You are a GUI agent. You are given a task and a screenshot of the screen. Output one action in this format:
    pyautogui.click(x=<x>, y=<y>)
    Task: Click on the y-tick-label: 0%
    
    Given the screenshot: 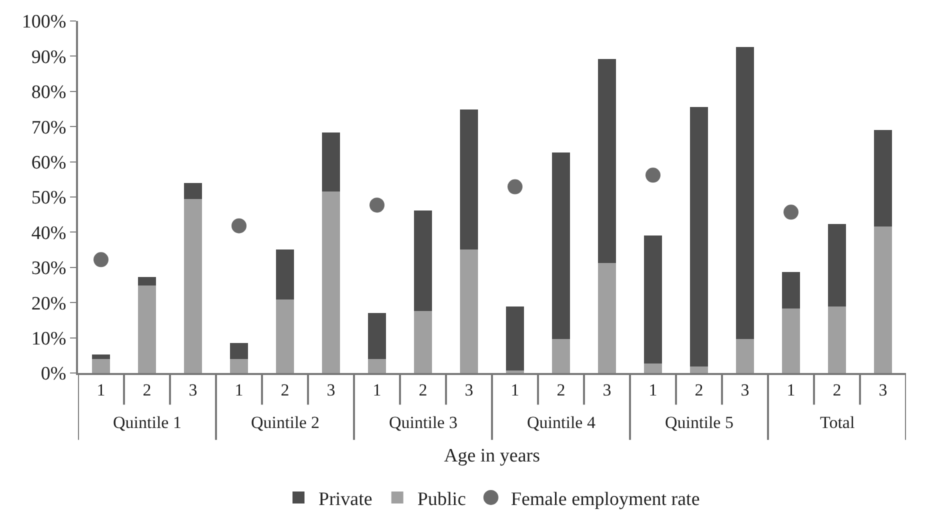 What is the action you would take?
    pyautogui.click(x=53, y=374)
    